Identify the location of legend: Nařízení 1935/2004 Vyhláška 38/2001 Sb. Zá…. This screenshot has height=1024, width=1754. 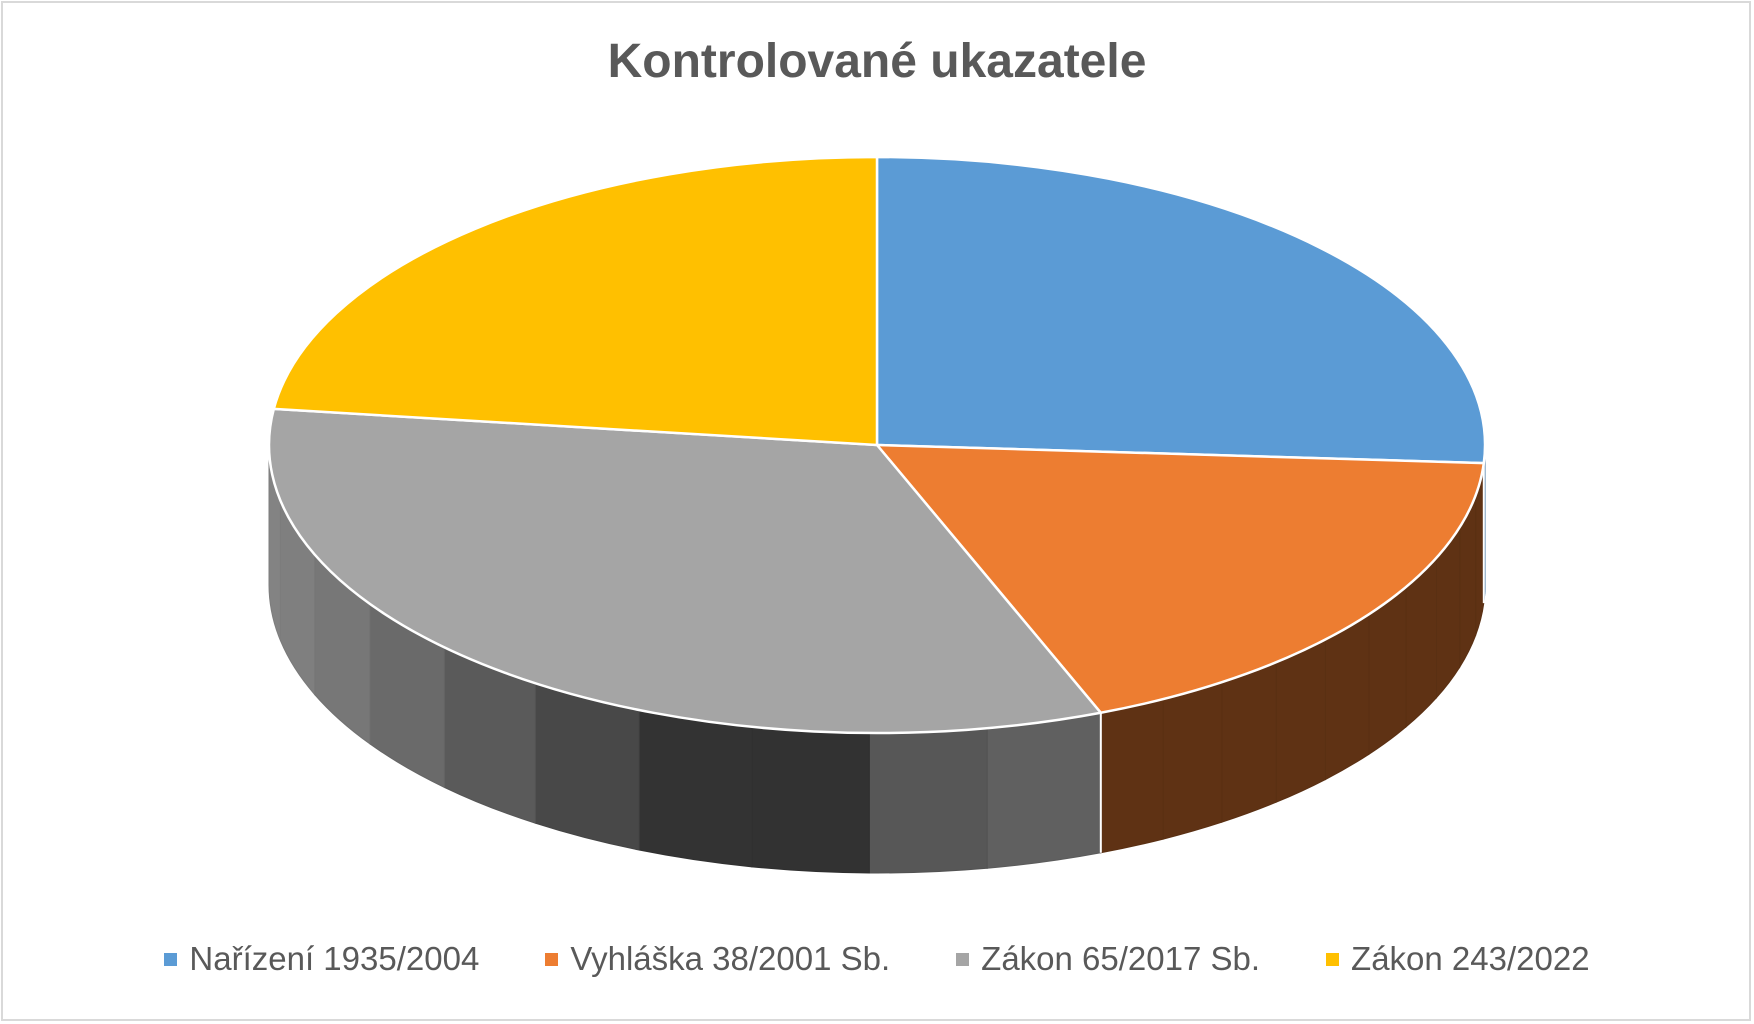
(877, 959).